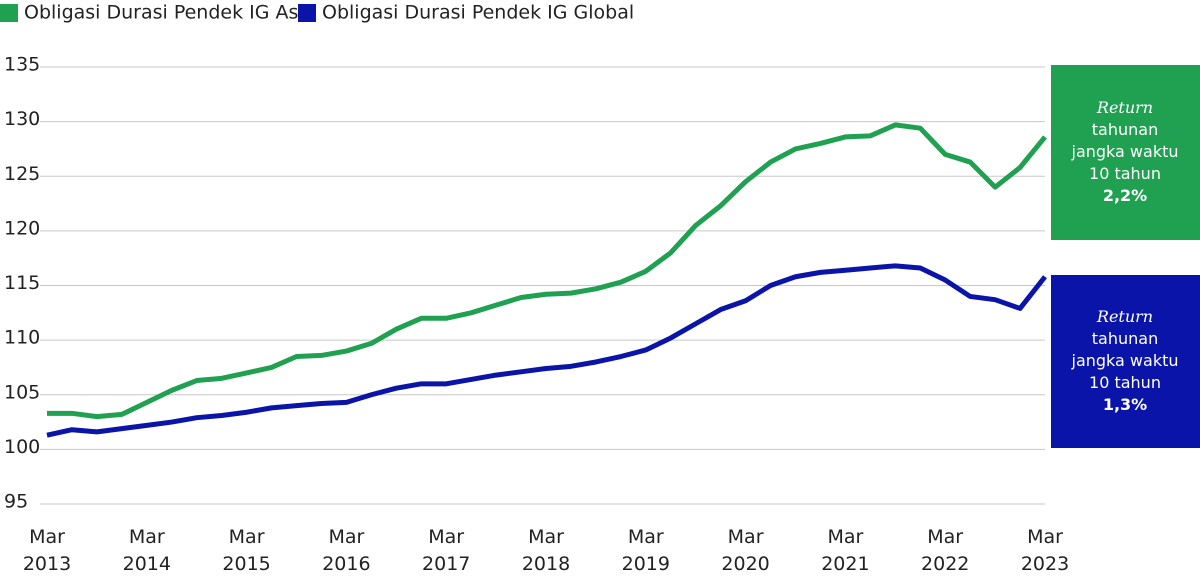 This screenshot has width=1200, height=576. What do you see at coordinates (478, 13) in the screenshot?
I see `legend-label: Obligasi Durasi Pendek IG Global` at bounding box center [478, 13].